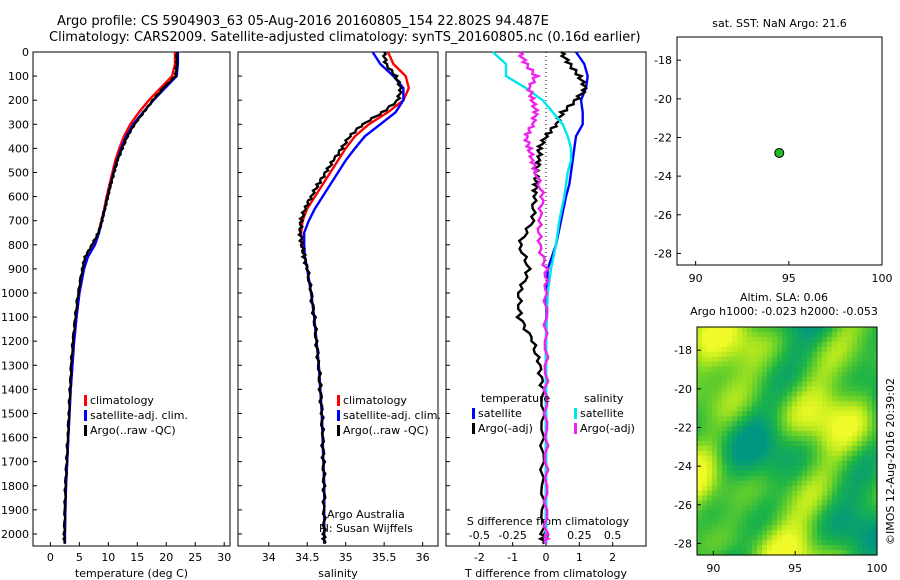  What do you see at coordinates (195, 557) in the screenshot?
I see `temperature-xtick-label: 25` at bounding box center [195, 557].